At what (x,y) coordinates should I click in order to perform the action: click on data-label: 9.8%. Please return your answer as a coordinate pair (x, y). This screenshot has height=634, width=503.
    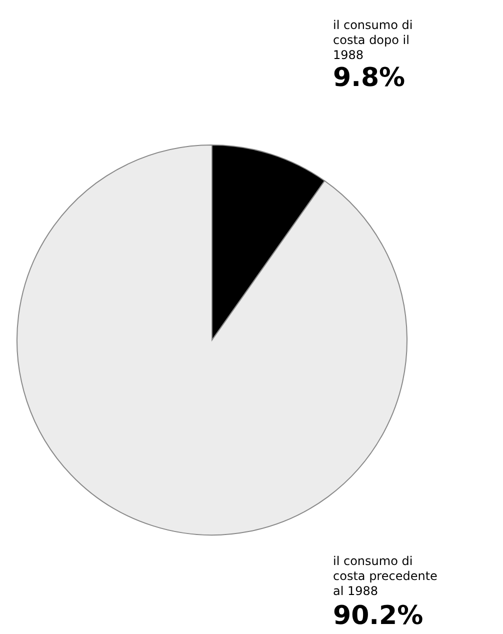
    Looking at the image, I should click on (369, 78).